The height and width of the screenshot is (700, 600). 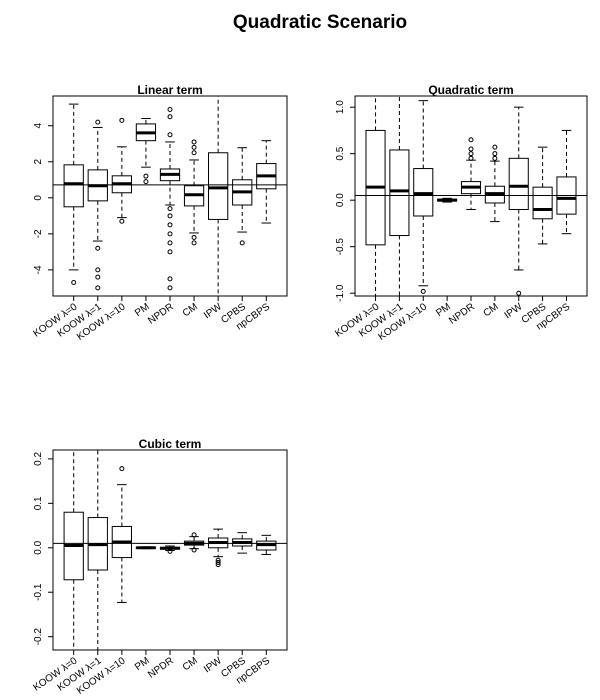 I want to click on y-tick-label: 1.0, so click(x=340, y=107).